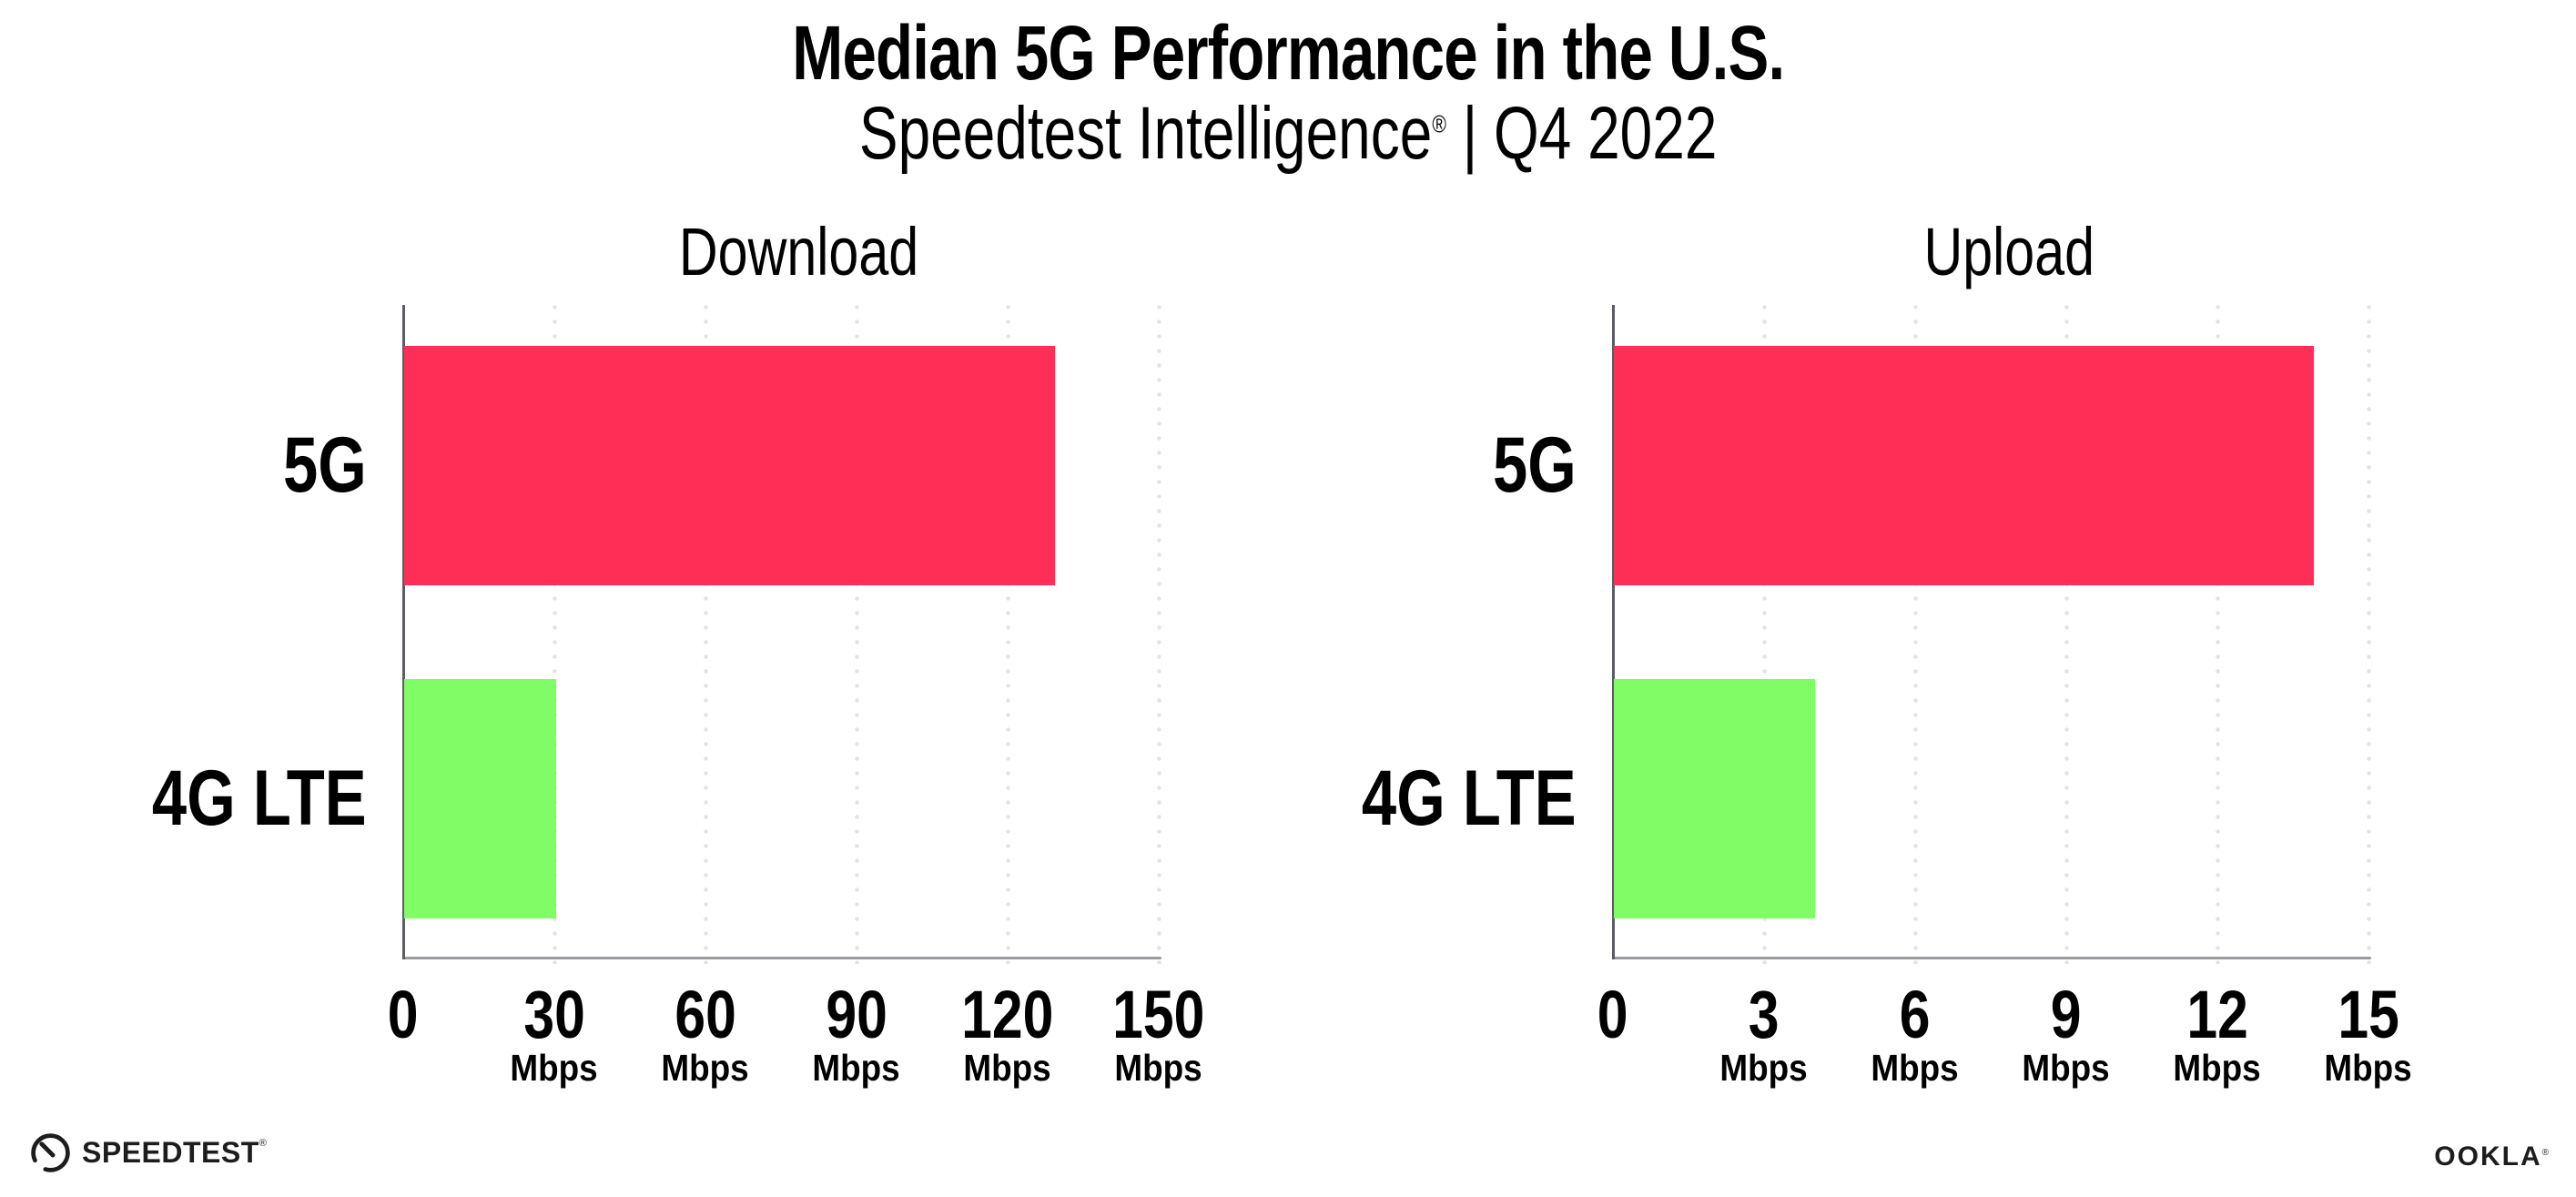 This screenshot has width=2576, height=1197. I want to click on x-tick-label: 12, so click(2217, 1015).